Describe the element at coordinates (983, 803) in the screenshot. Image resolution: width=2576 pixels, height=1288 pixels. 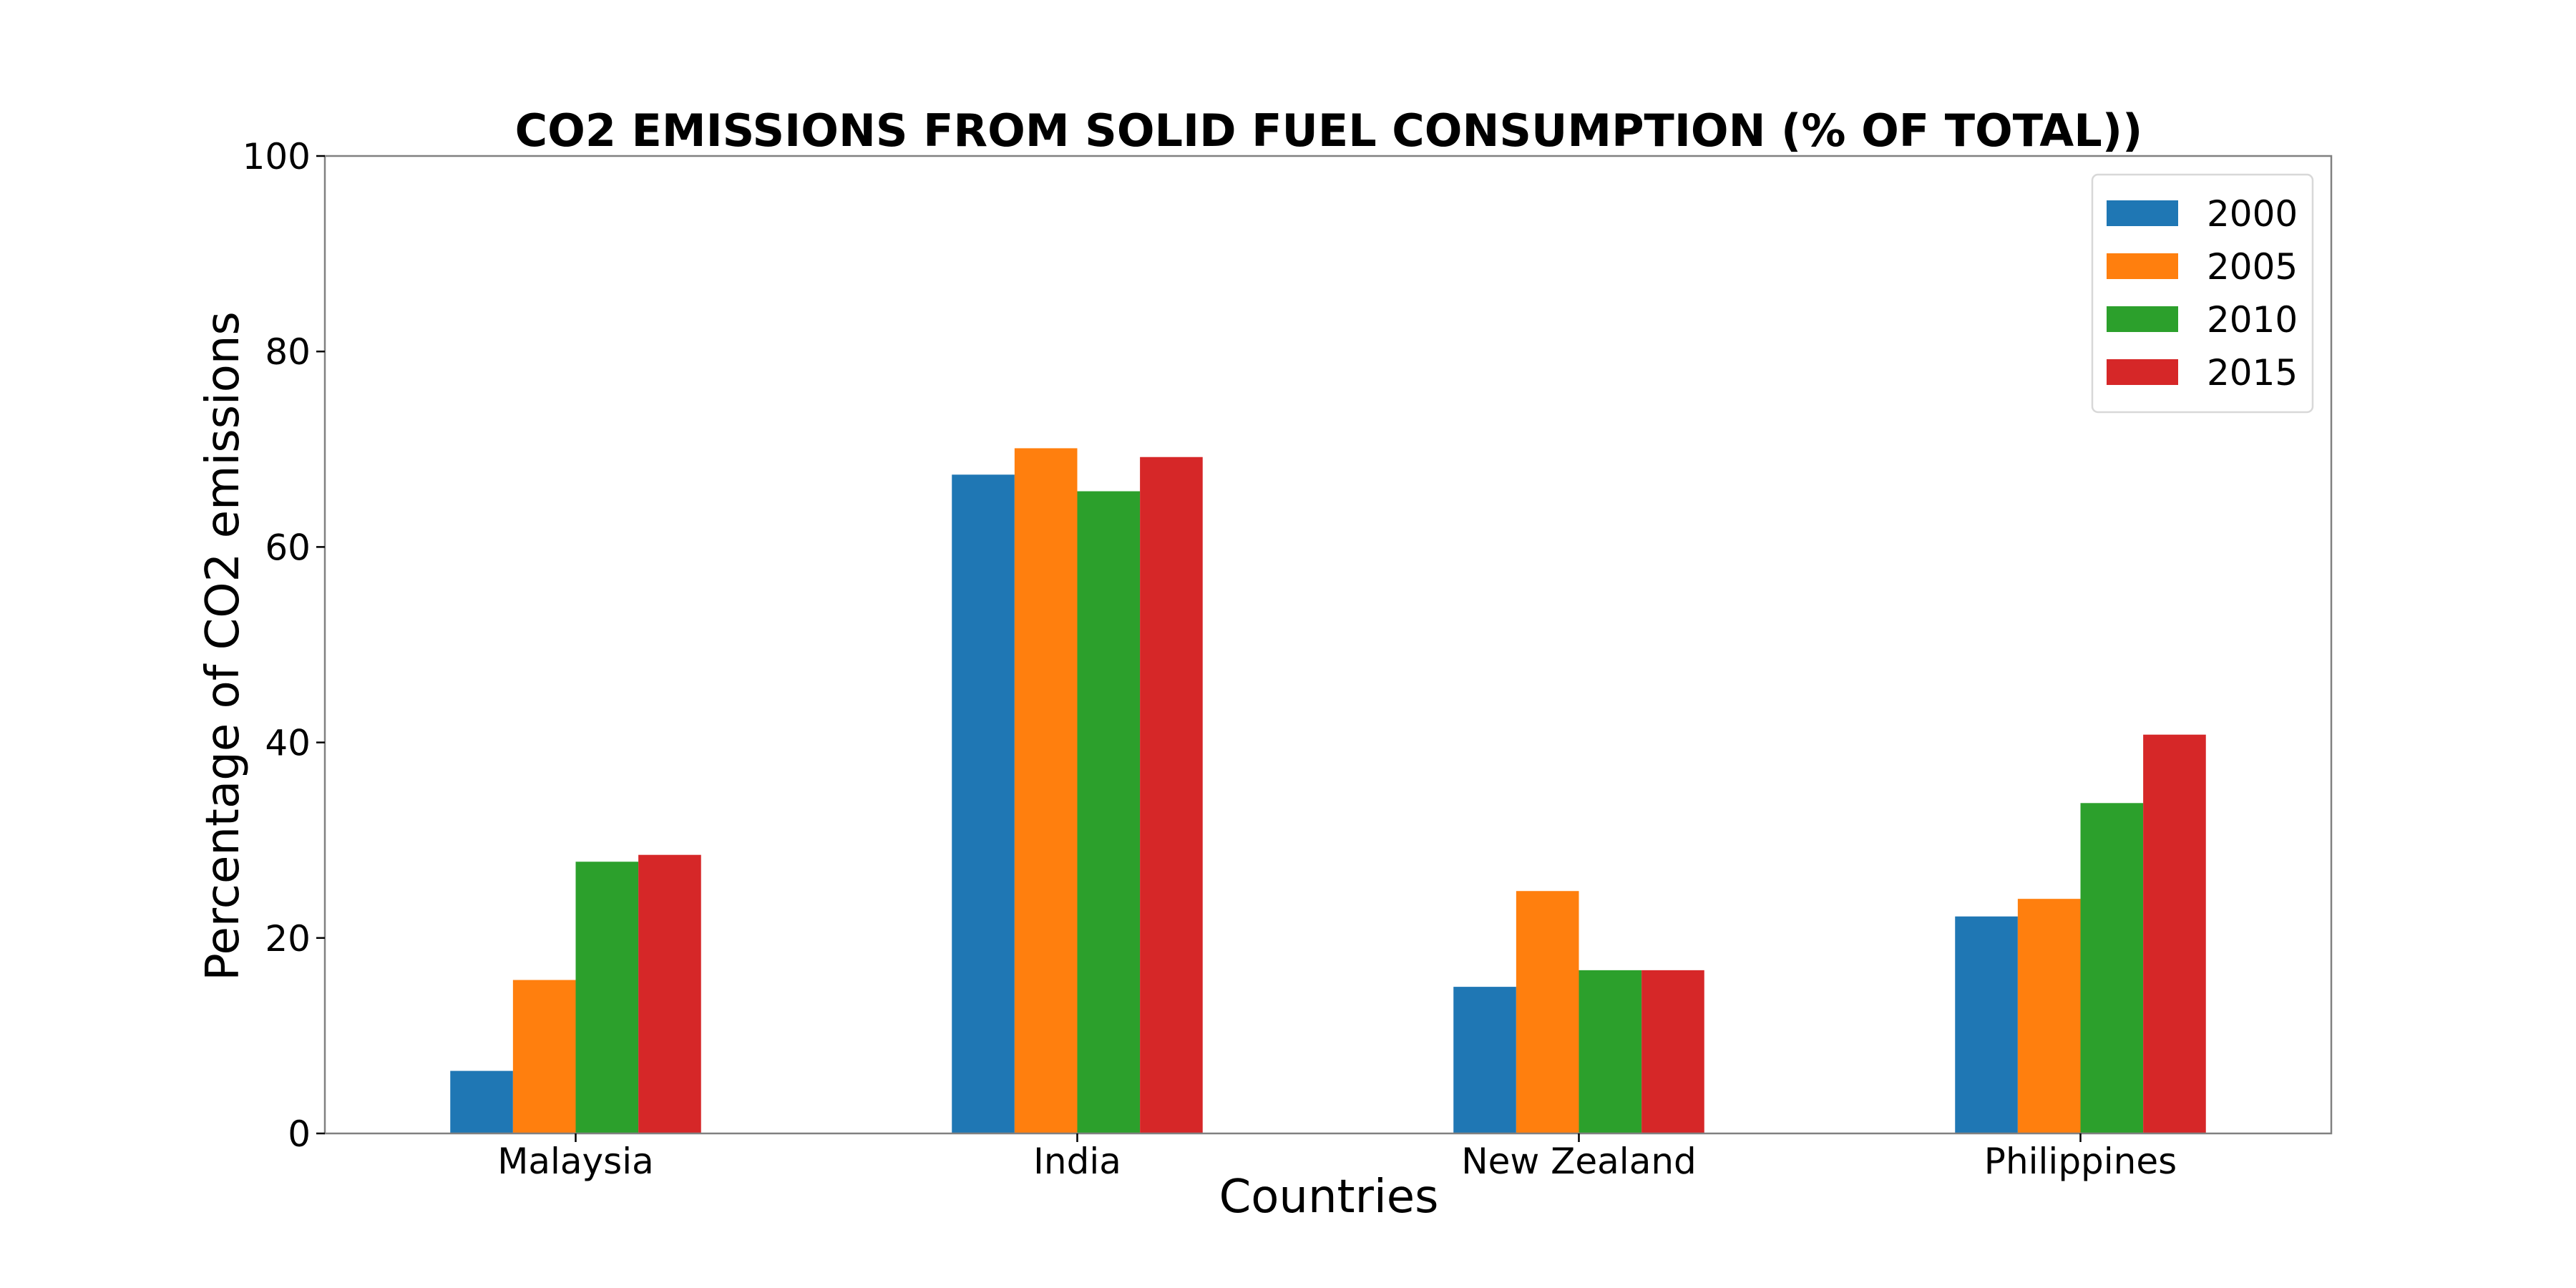
I see `bar-india-2000` at that location.